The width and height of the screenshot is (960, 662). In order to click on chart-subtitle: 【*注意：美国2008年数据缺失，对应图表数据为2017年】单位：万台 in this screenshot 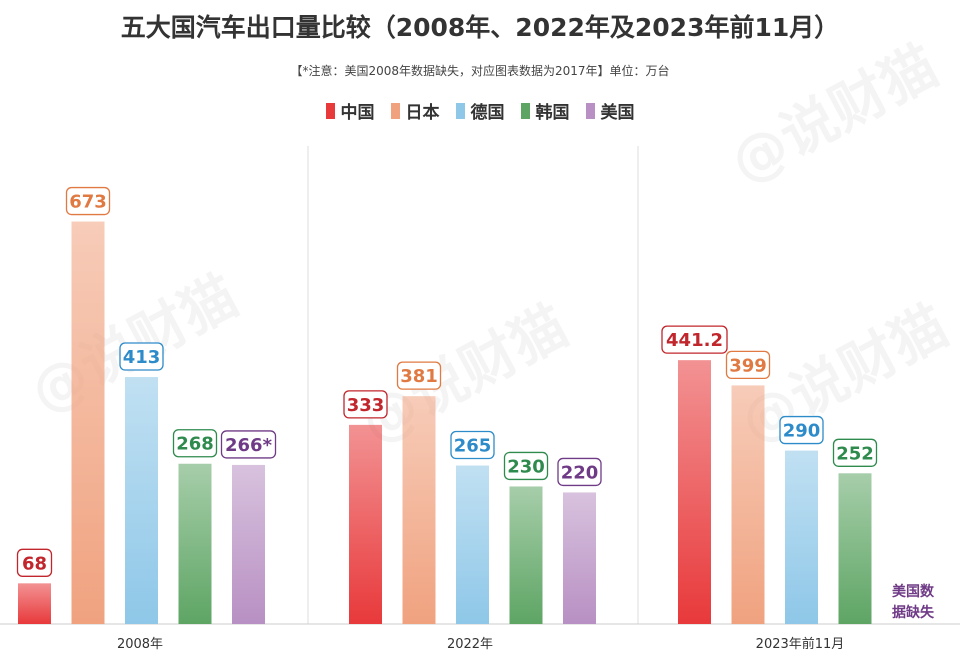, I will do `click(480, 71)`.